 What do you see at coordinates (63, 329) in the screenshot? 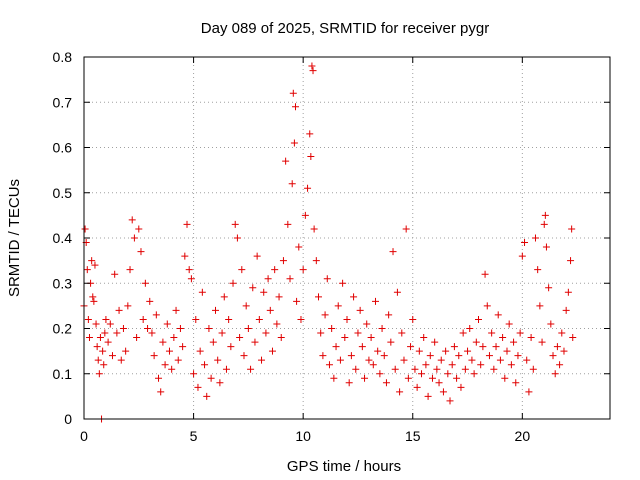
I see `y-tick-label: 0.2` at bounding box center [63, 329].